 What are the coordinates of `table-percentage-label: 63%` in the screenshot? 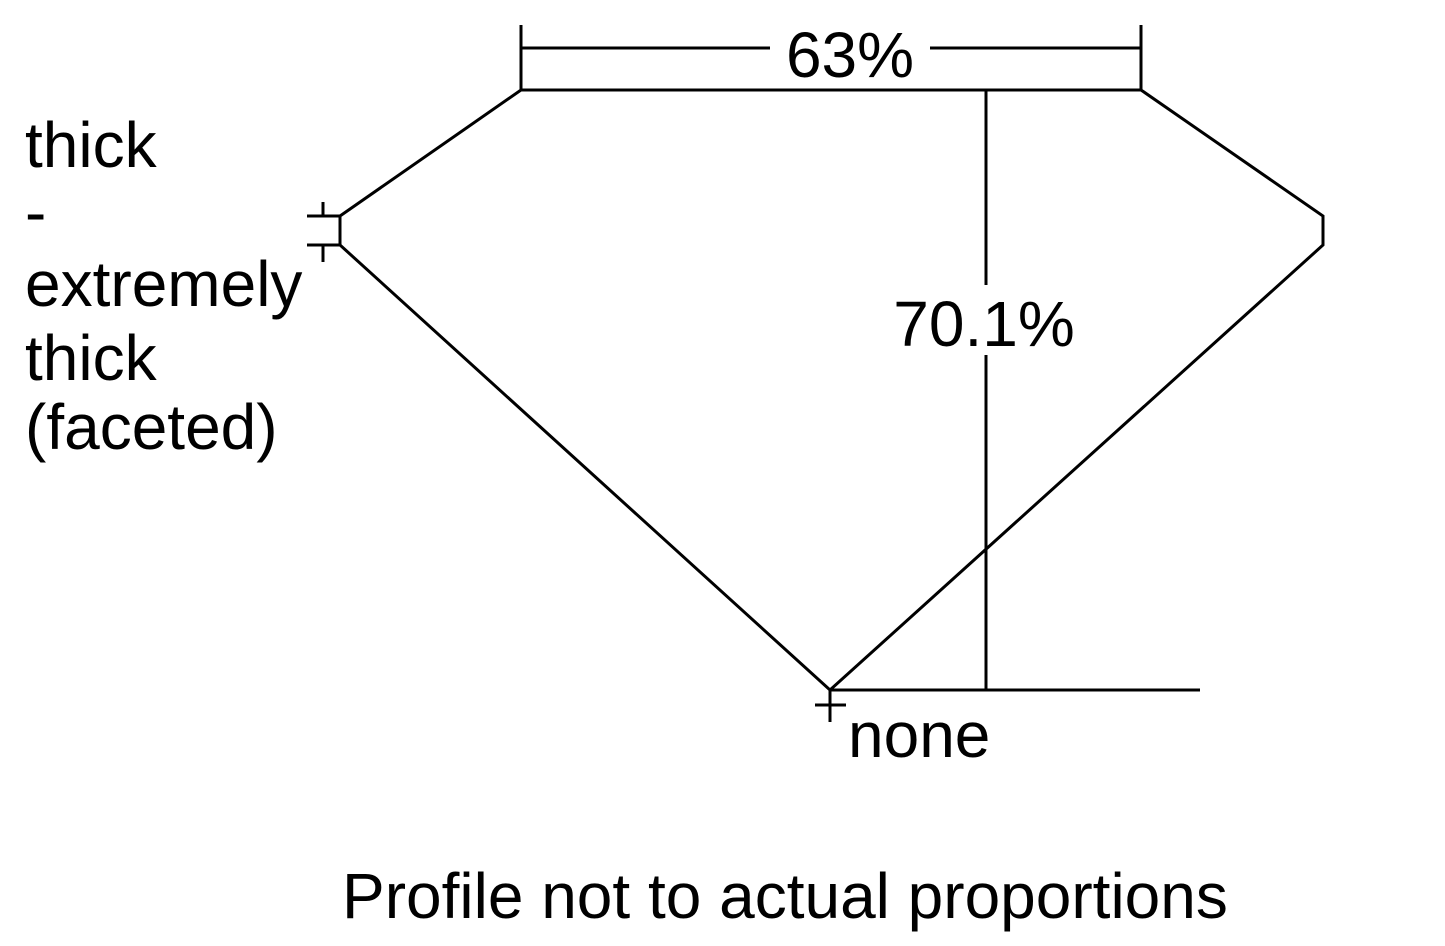 It's located at (850, 55).